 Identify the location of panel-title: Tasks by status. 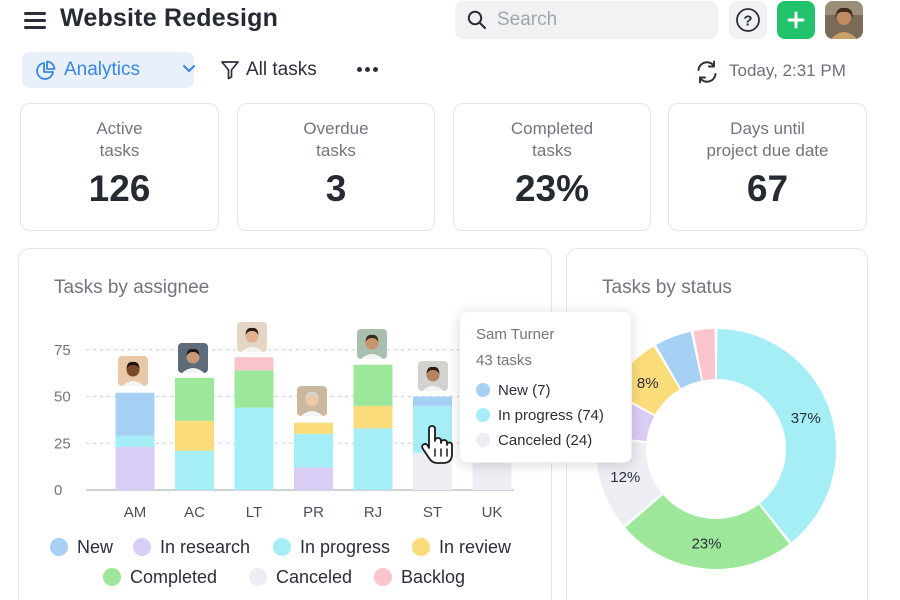
(667, 287).